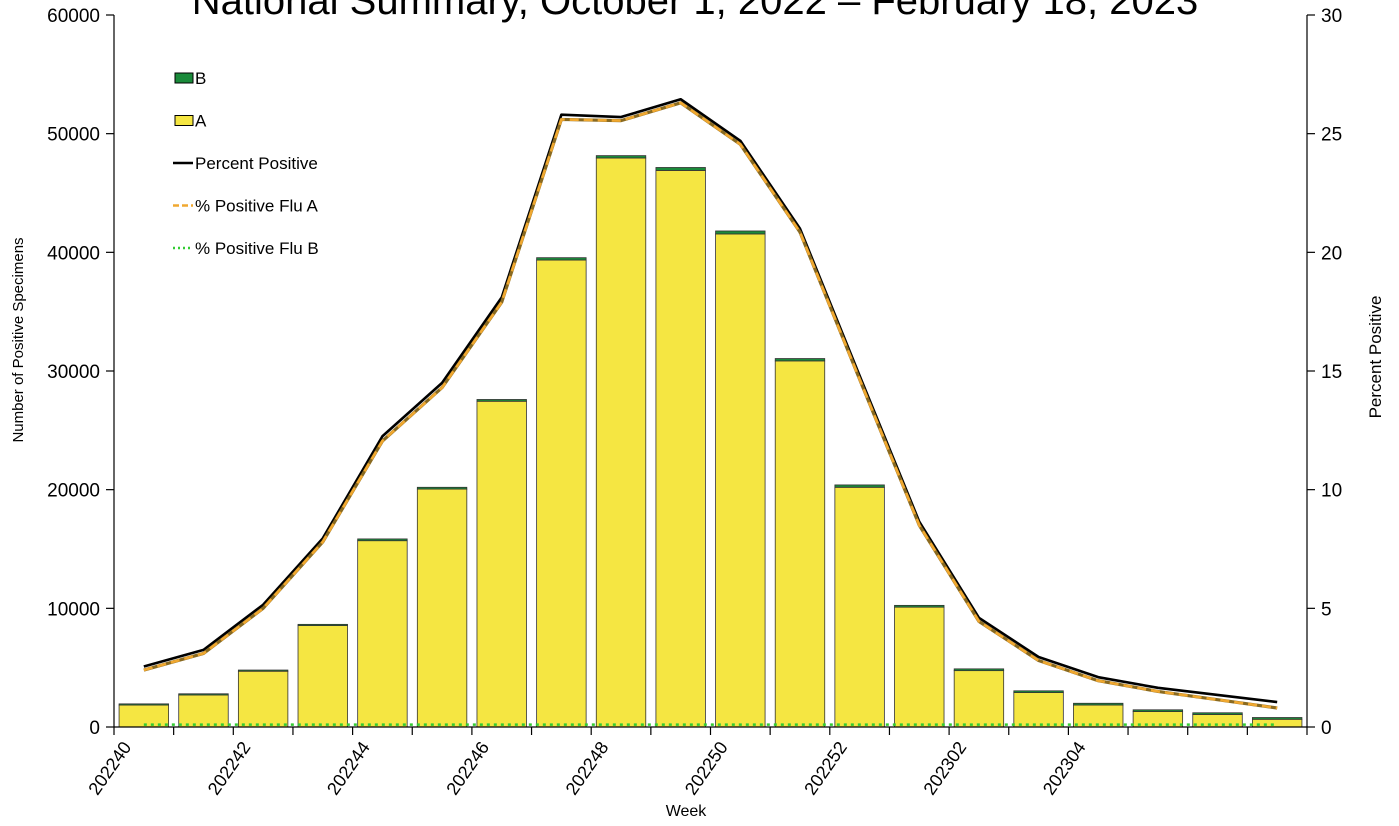 The image size is (1399, 826). What do you see at coordinates (706, 768) in the screenshot?
I see `x-tick-label: 202250` at bounding box center [706, 768].